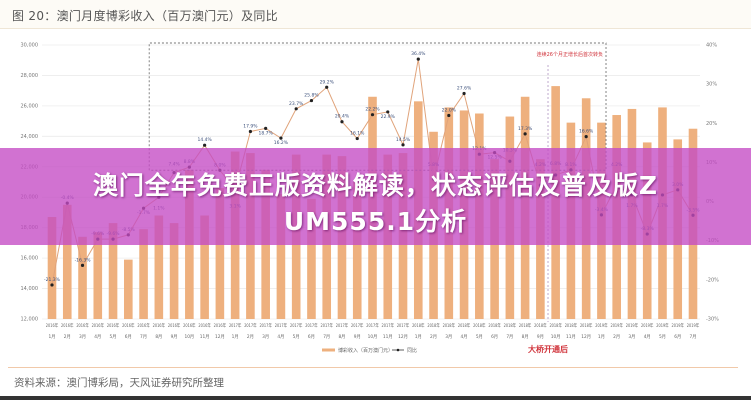 This screenshot has height=400, width=751. What do you see at coordinates (342, 117) in the screenshot?
I see `yoy-data-label: 20.4%` at bounding box center [342, 117].